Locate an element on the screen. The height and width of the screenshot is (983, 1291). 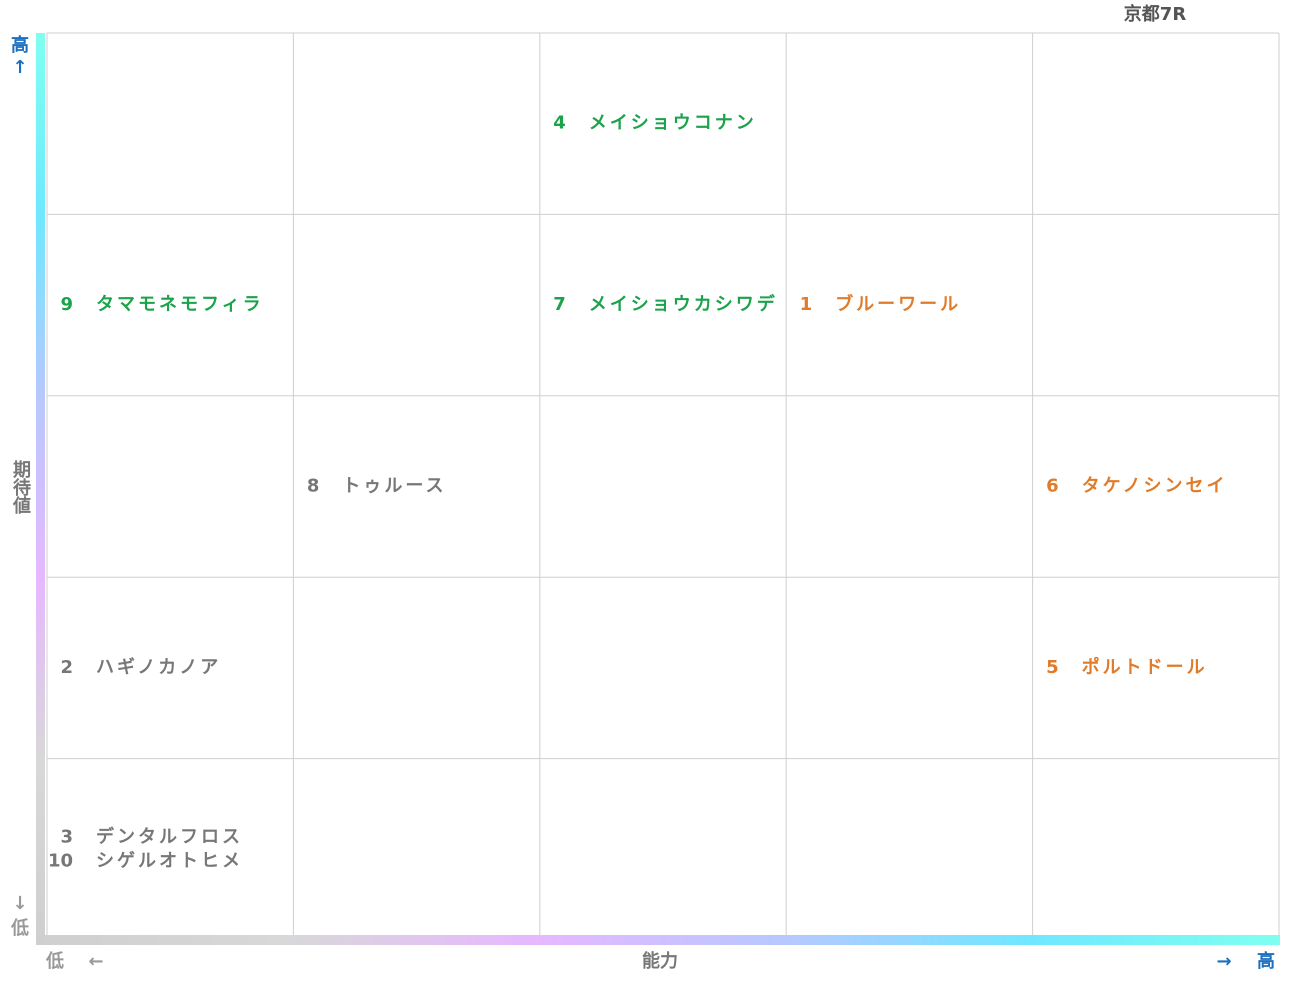
entry-number: 5 is located at coordinates (1052, 667).